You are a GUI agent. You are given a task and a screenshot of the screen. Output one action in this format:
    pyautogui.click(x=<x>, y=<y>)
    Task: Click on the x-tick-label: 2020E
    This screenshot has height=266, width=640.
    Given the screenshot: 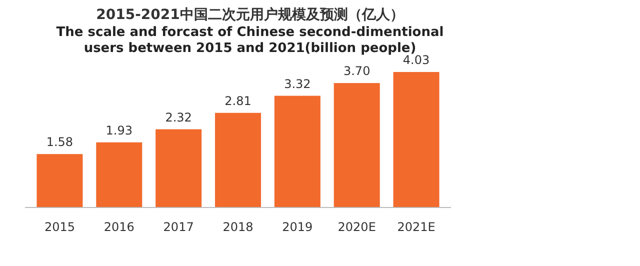 What is the action you would take?
    pyautogui.click(x=357, y=227)
    